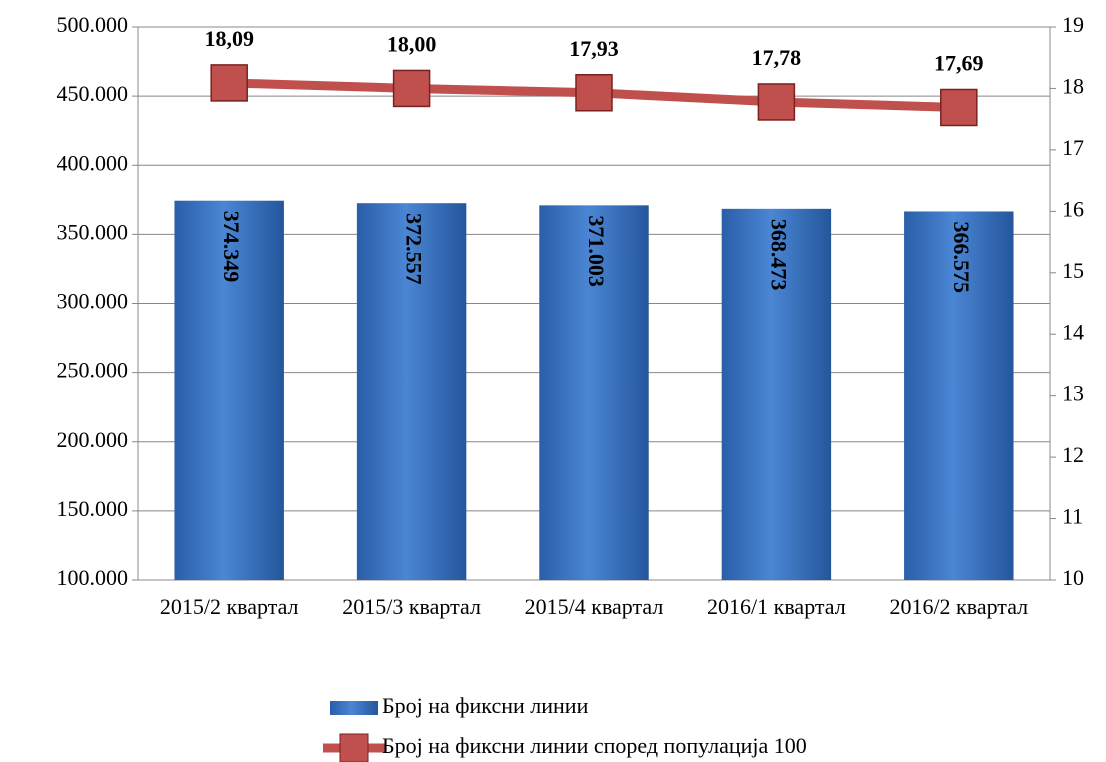 Image resolution: width=1106 pixels, height=762 pixels. What do you see at coordinates (959, 63) in the screenshot?
I see `line-value-label: 17,69` at bounding box center [959, 63].